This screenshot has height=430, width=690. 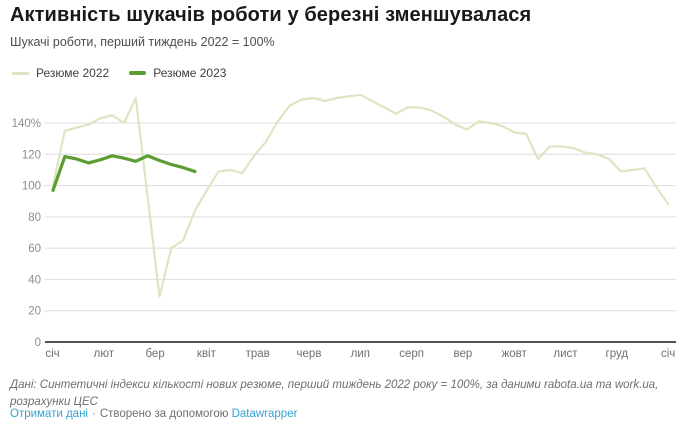 What do you see at coordinates (104, 354) in the screenshot?
I see `x-tick-label: лют` at bounding box center [104, 354].